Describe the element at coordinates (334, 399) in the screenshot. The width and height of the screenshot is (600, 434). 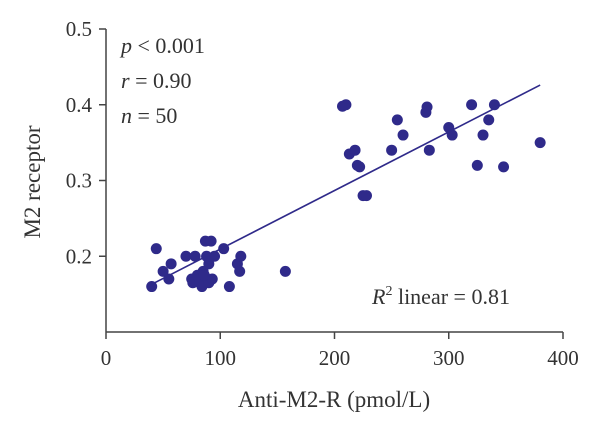
I see `x-axis-title: Anti-M2-R (pmol/L)` at that location.